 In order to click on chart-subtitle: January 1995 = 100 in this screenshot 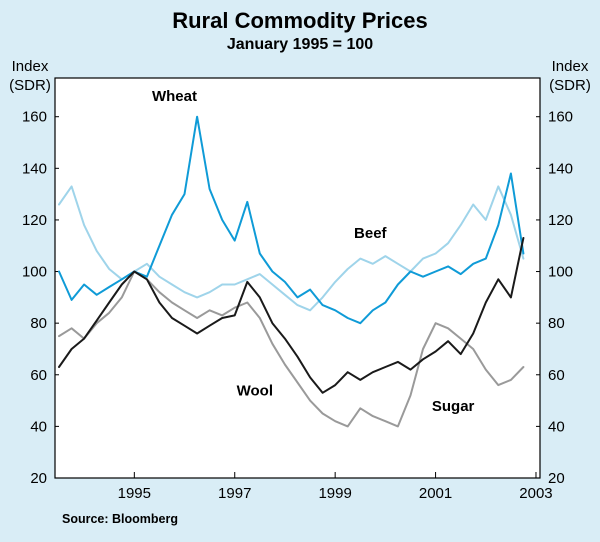, I will do `click(300, 44)`.